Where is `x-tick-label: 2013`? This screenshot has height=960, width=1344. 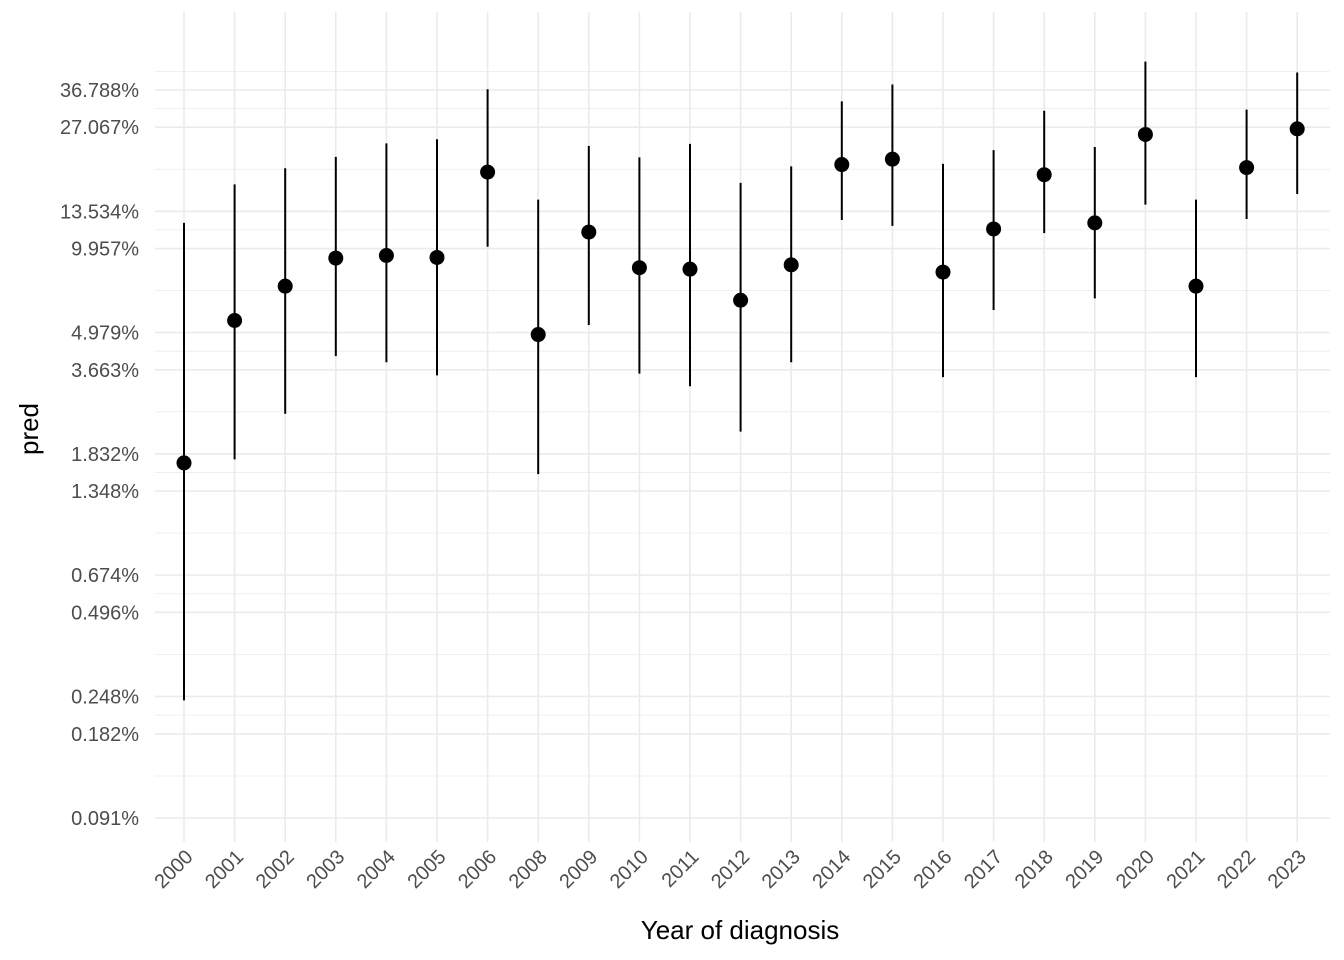
x-tick-label: 2013 is located at coordinates (781, 869).